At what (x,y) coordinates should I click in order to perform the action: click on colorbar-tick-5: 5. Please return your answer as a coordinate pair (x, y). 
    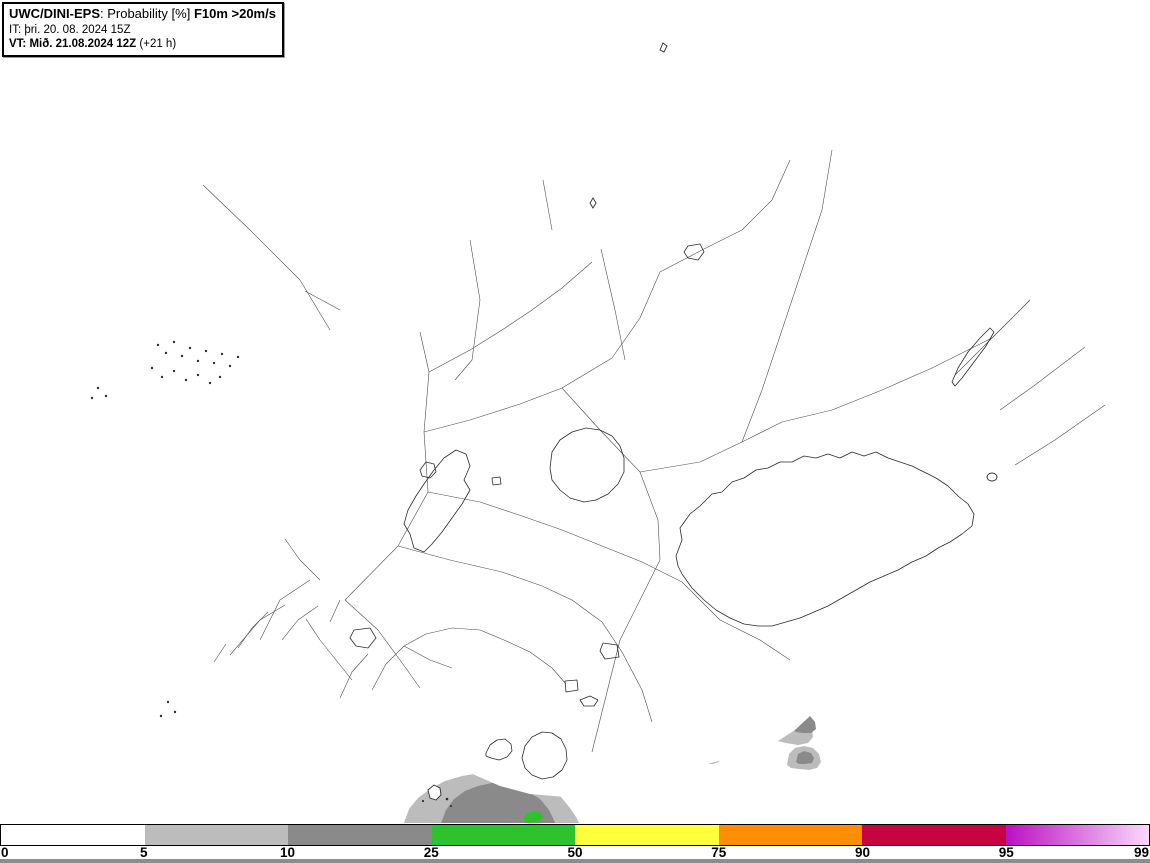
    Looking at the image, I should click on (143, 852).